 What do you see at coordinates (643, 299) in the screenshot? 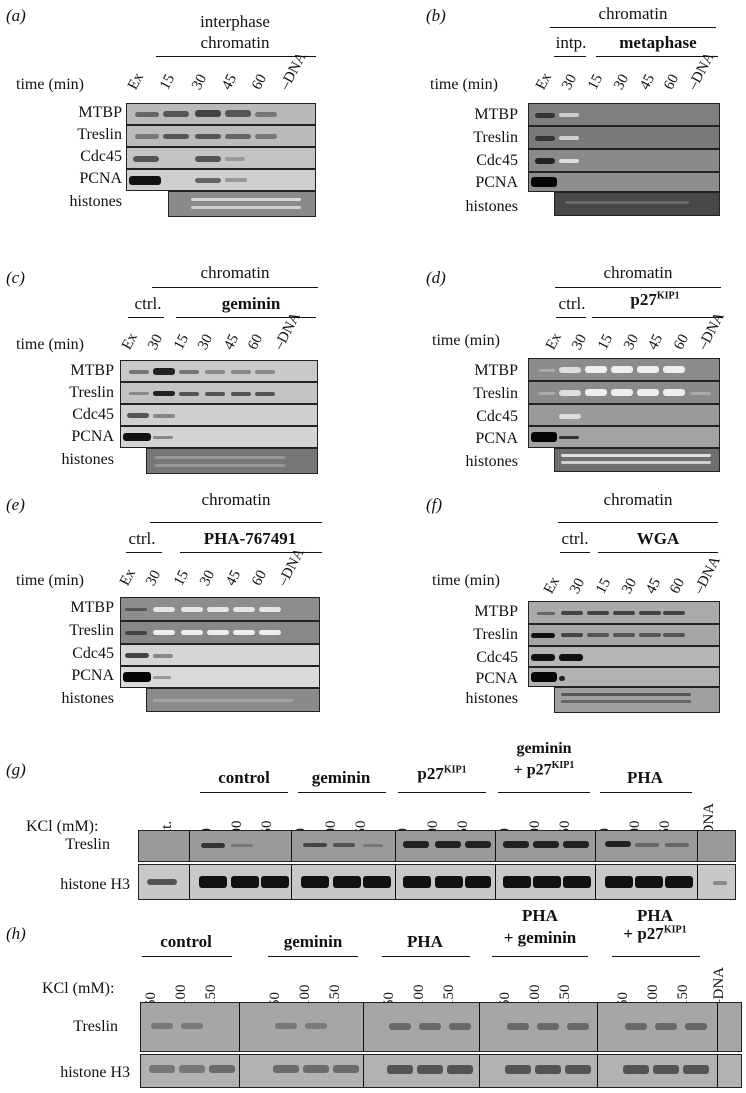
I see `group-label-main: p27` at bounding box center [643, 299].